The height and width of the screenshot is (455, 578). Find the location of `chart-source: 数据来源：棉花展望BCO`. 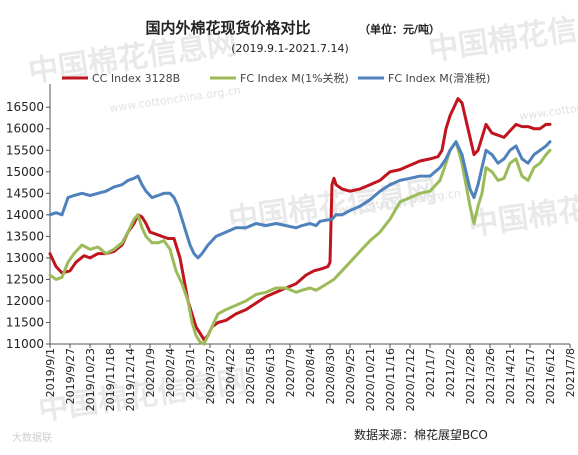

chart-source: 数据来源：棉花展望BCO is located at coordinates (421, 434).